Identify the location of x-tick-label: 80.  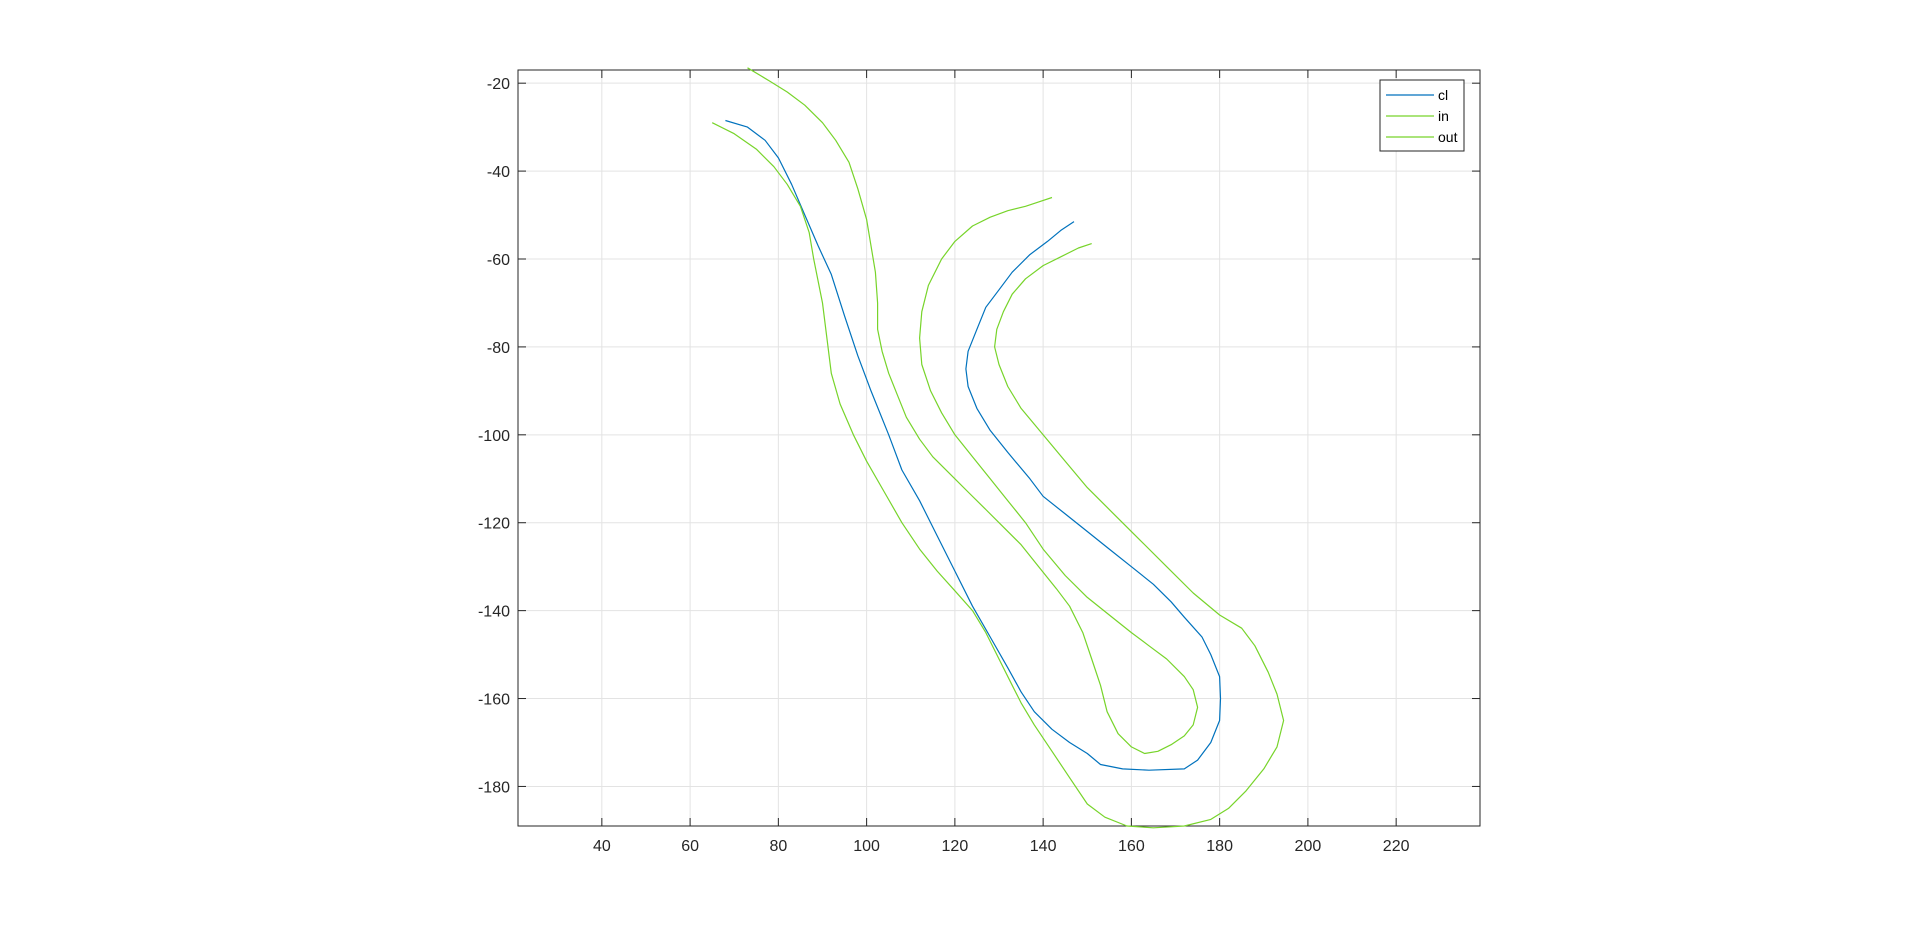
(778, 846).